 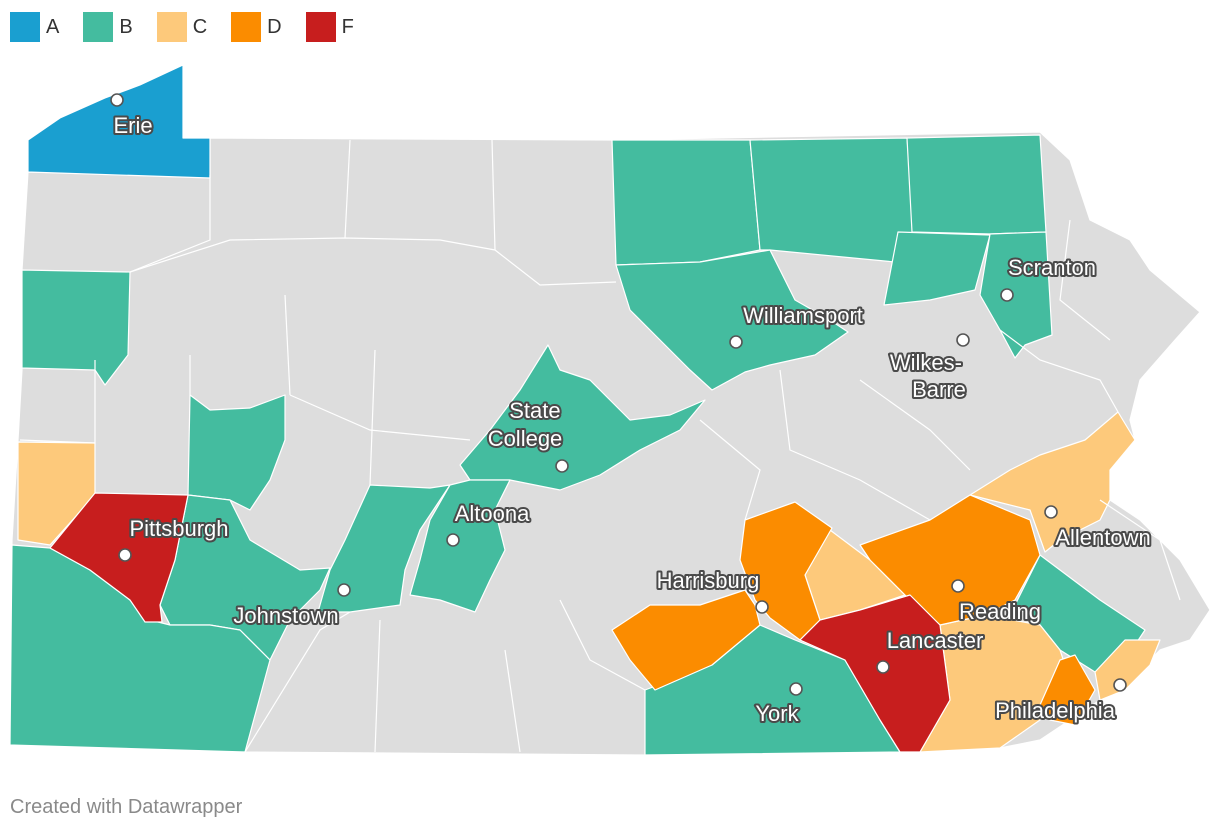 What do you see at coordinates (562, 466) in the screenshot?
I see `city-dot-state-college` at bounding box center [562, 466].